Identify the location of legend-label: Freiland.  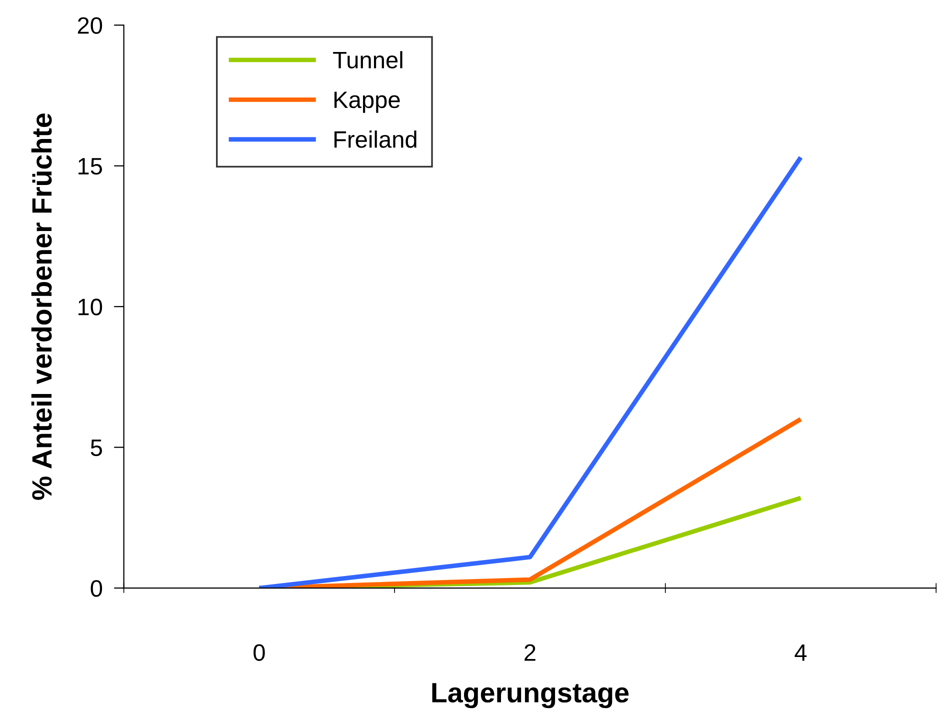
(375, 139).